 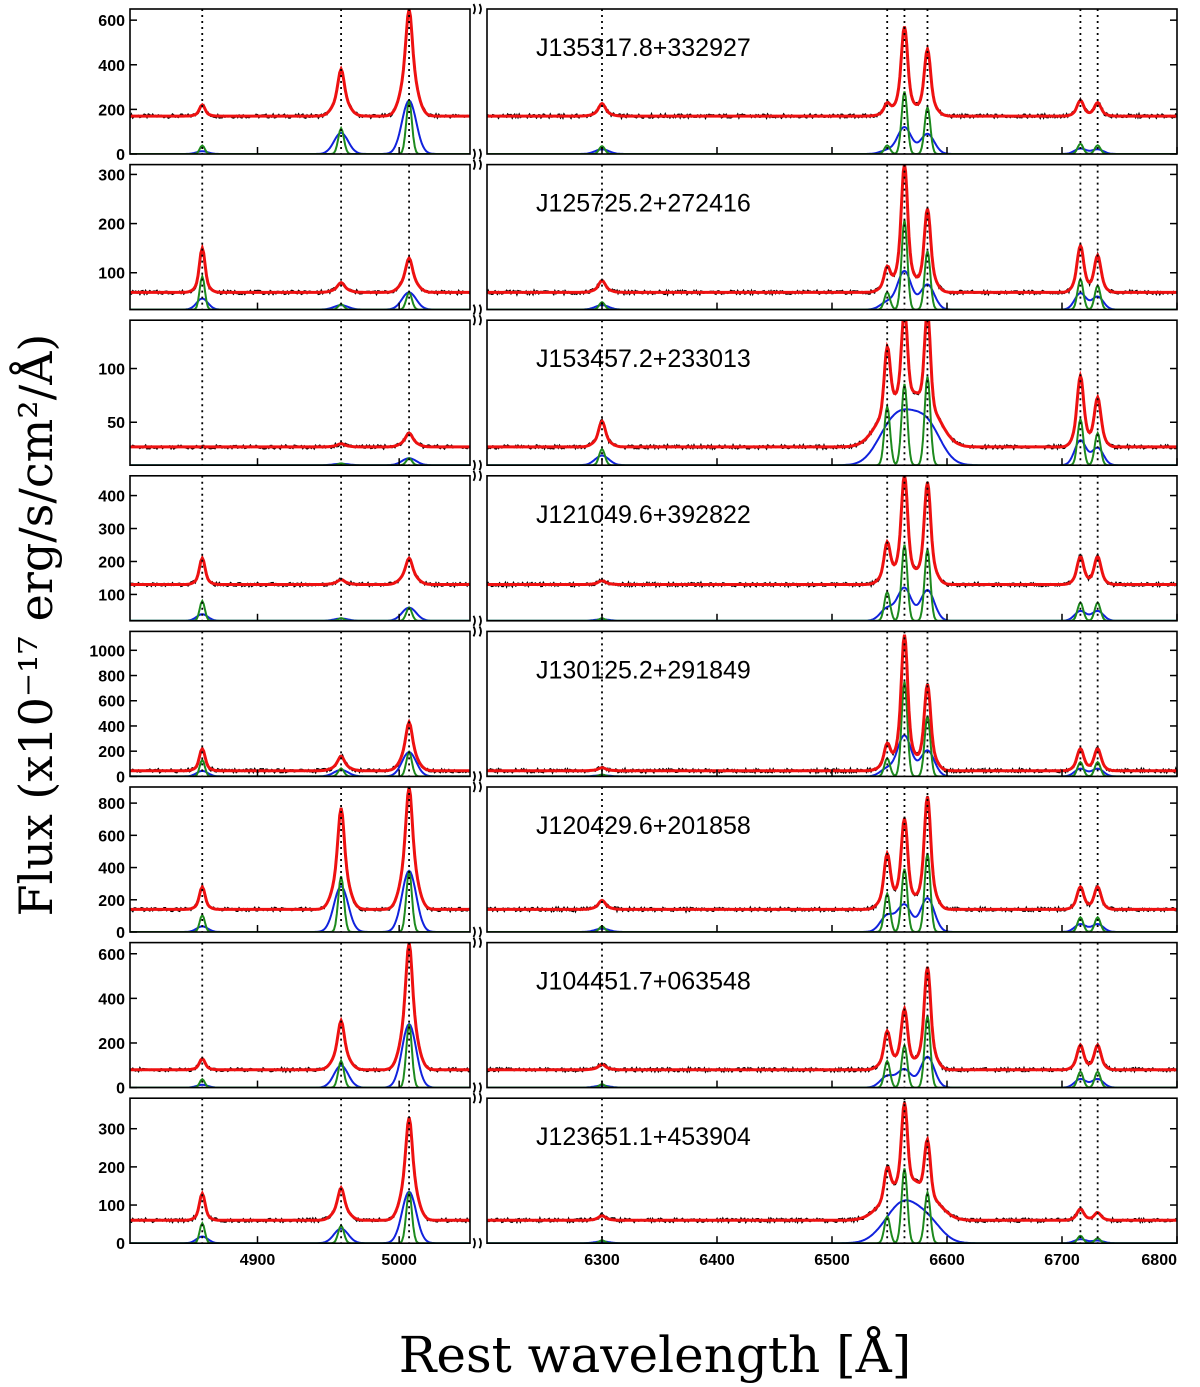 What do you see at coordinates (643, 1137) in the screenshot?
I see `object-name: J123651.1+453904` at bounding box center [643, 1137].